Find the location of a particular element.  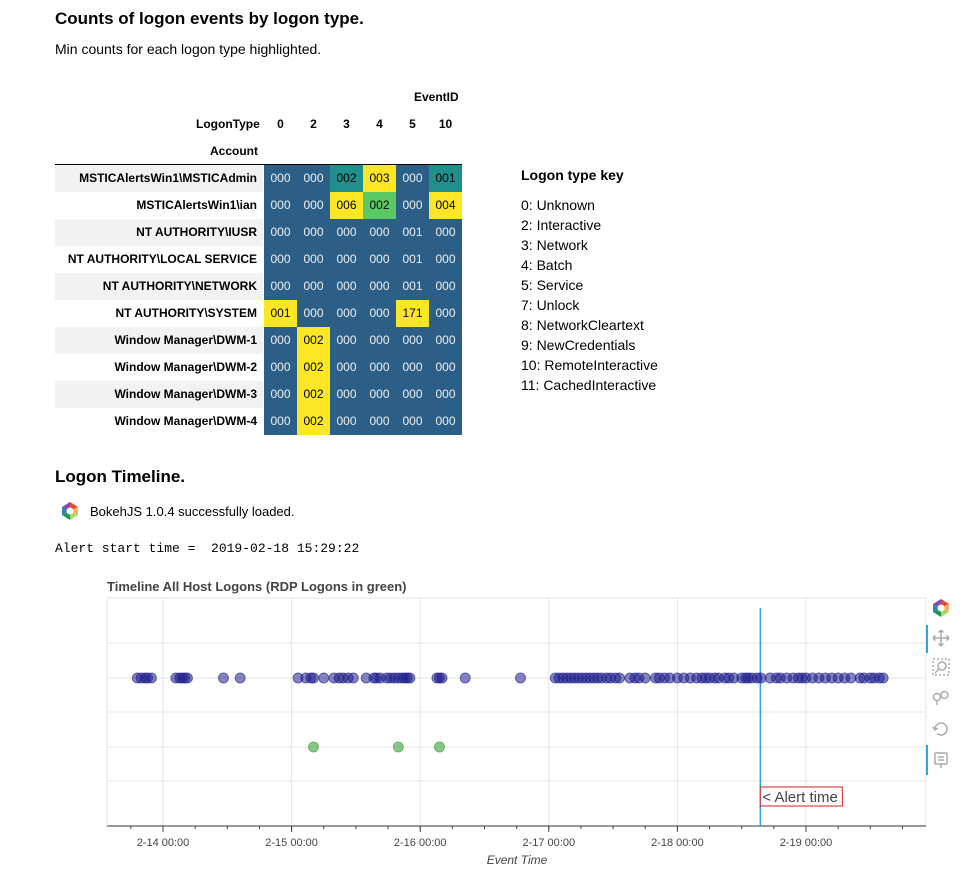

logon-type-key-item: 10: RemoteInteractive is located at coordinates (589, 365).